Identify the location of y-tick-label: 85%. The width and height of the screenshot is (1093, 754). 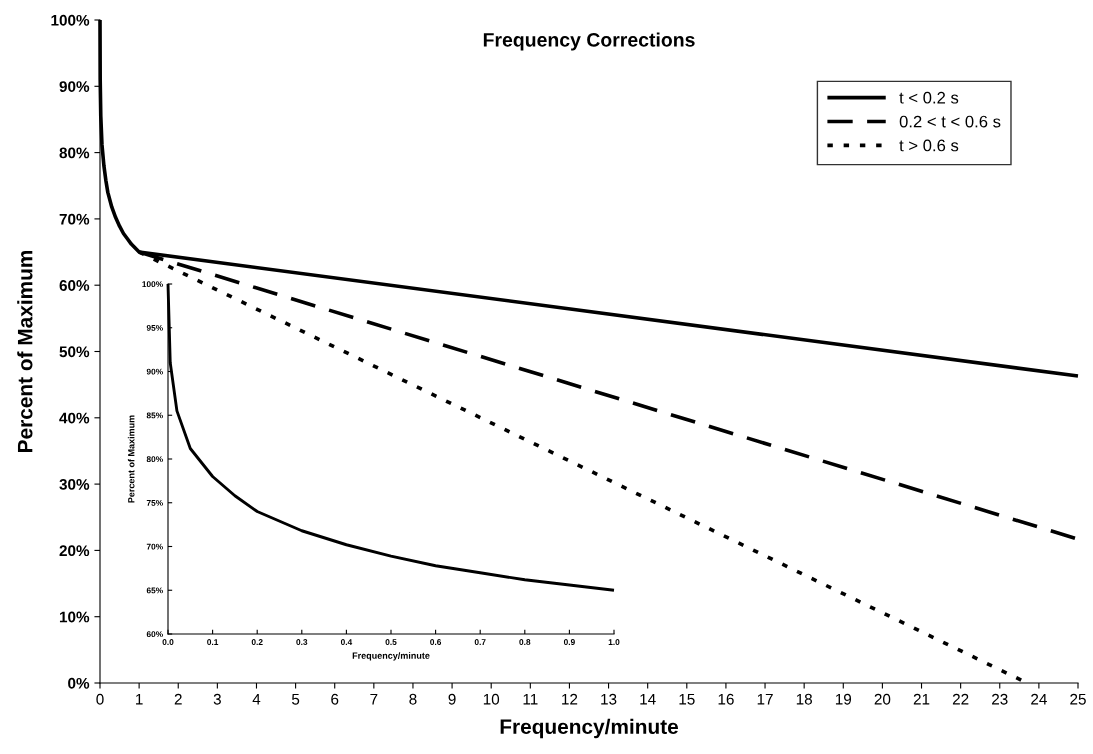
(154, 415).